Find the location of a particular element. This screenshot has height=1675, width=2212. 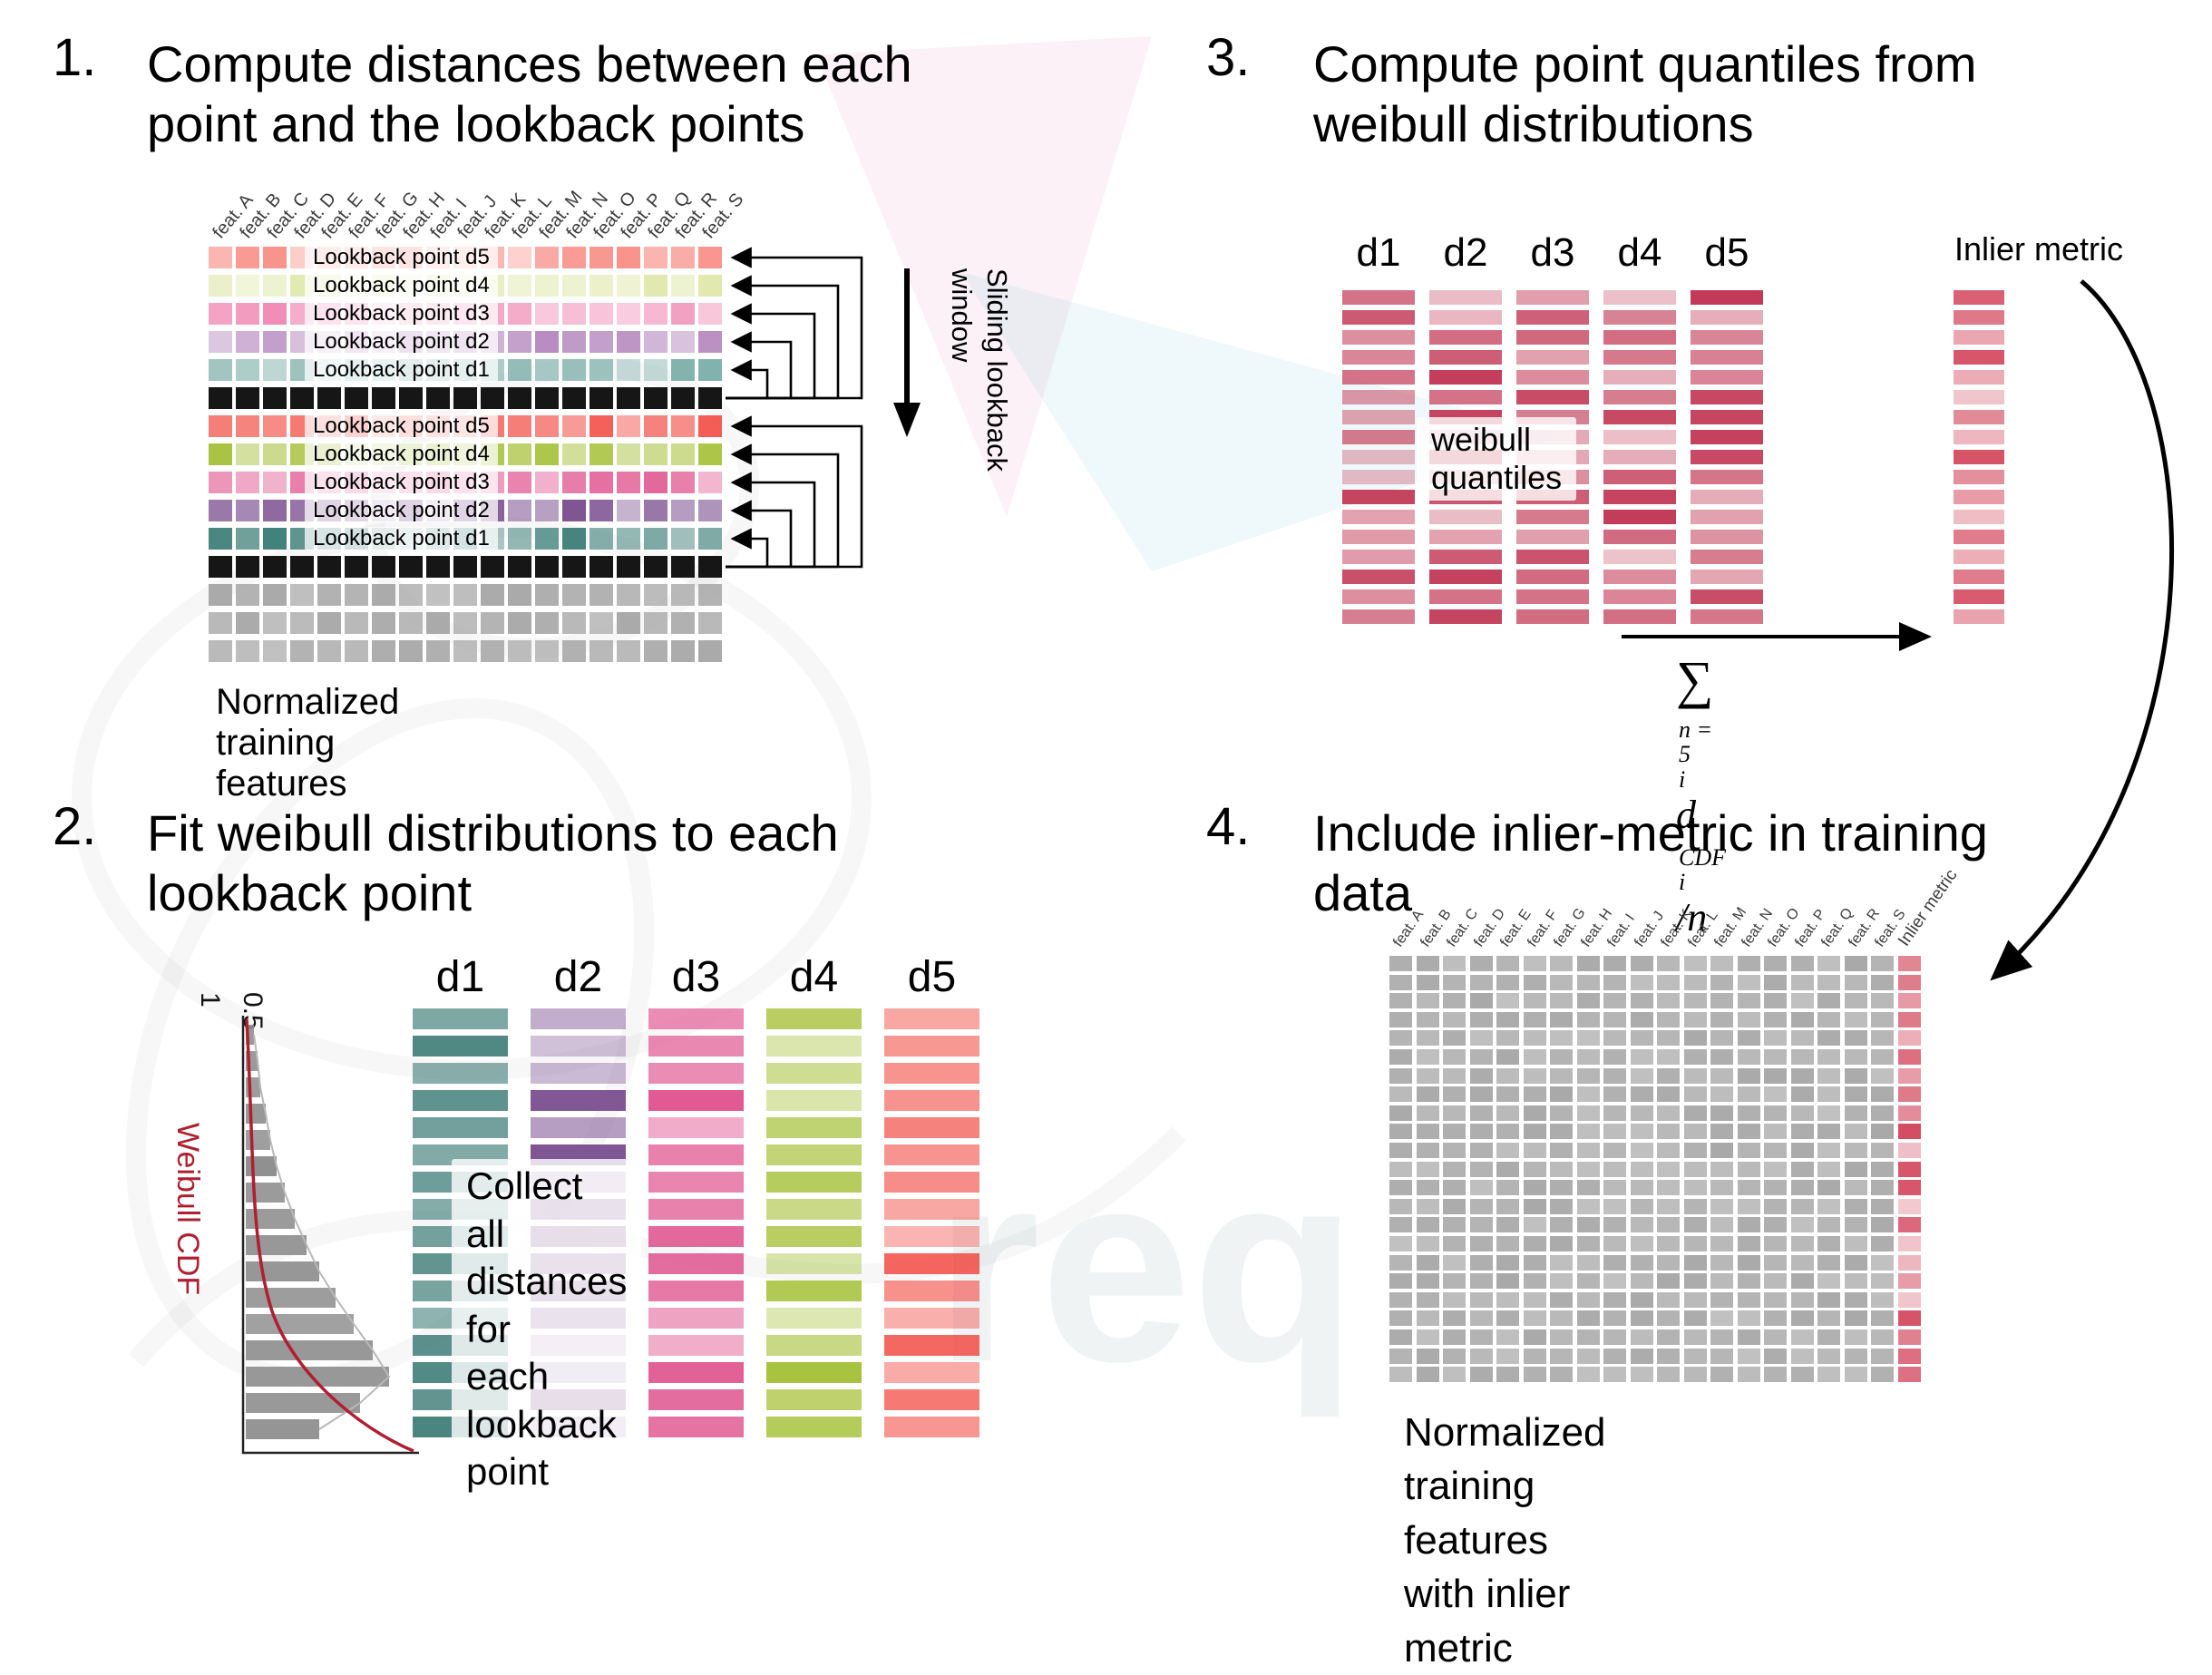

lookback-row-label: Lookback point d3 is located at coordinates (402, 482).